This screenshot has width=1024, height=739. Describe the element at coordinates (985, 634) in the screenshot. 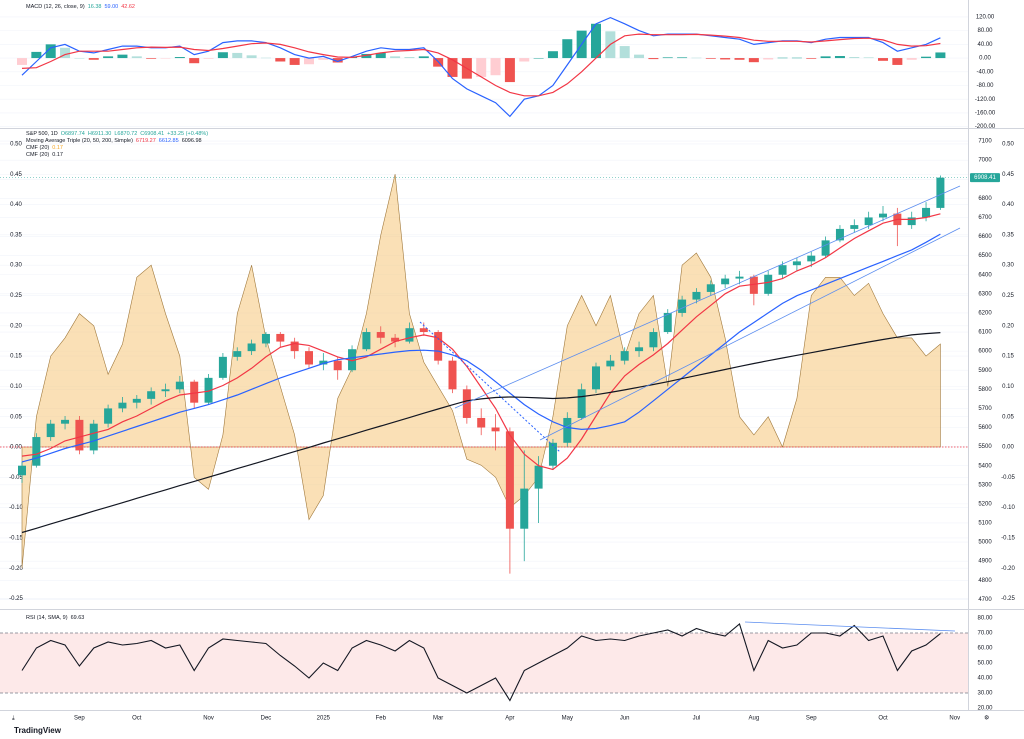

I see `tick-label: 70.00` at that location.